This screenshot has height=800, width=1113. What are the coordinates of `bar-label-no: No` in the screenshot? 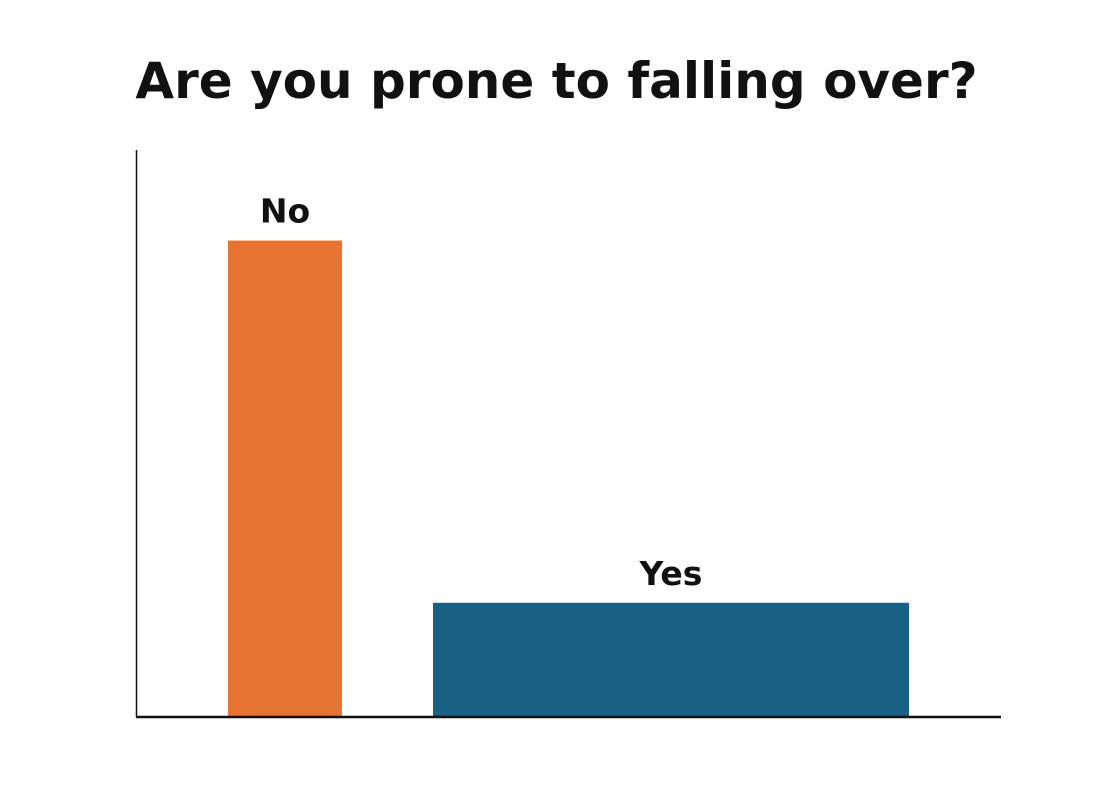 It's located at (285, 211).